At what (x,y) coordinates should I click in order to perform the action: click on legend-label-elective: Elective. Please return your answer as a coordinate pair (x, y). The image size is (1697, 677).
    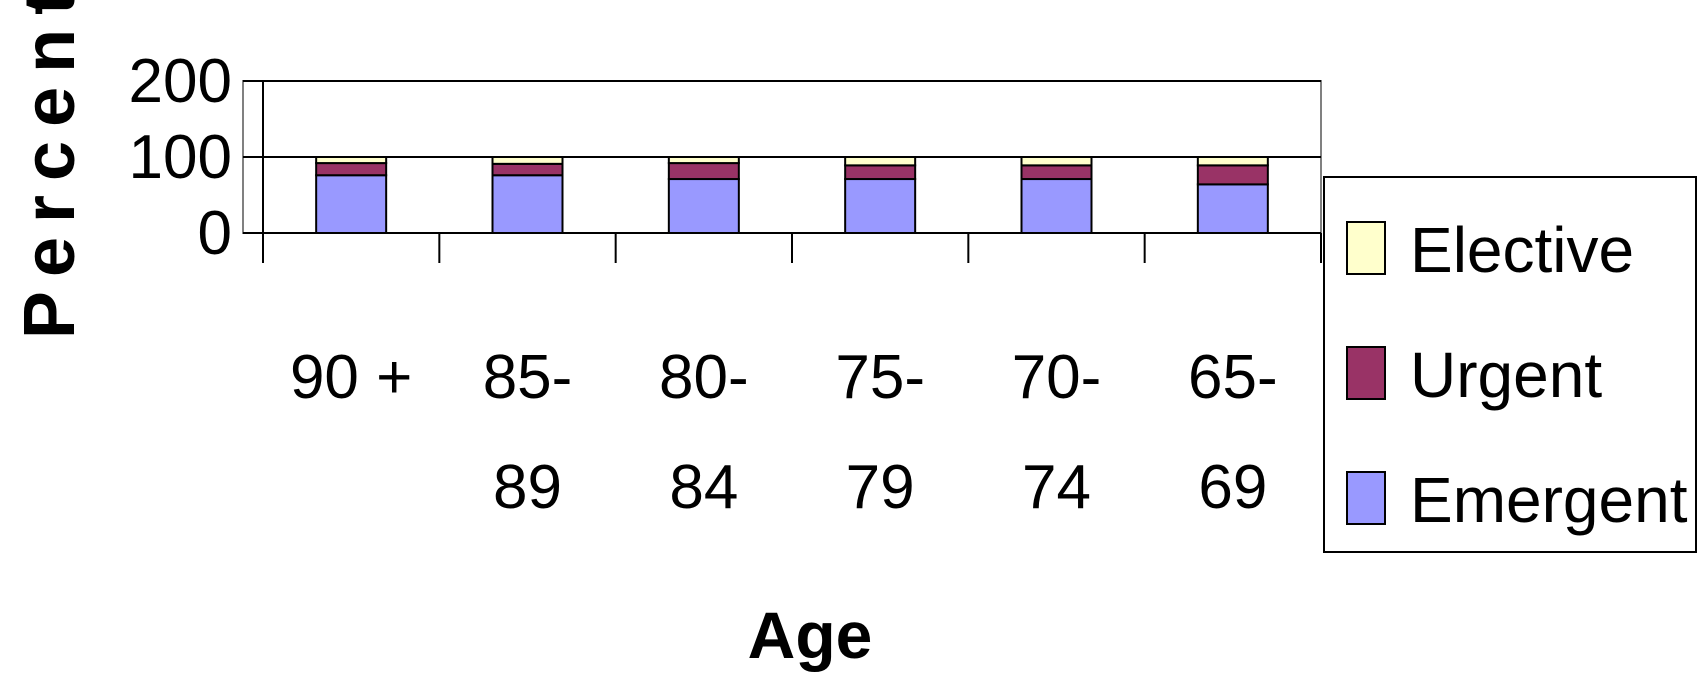
    Looking at the image, I should click on (1522, 250).